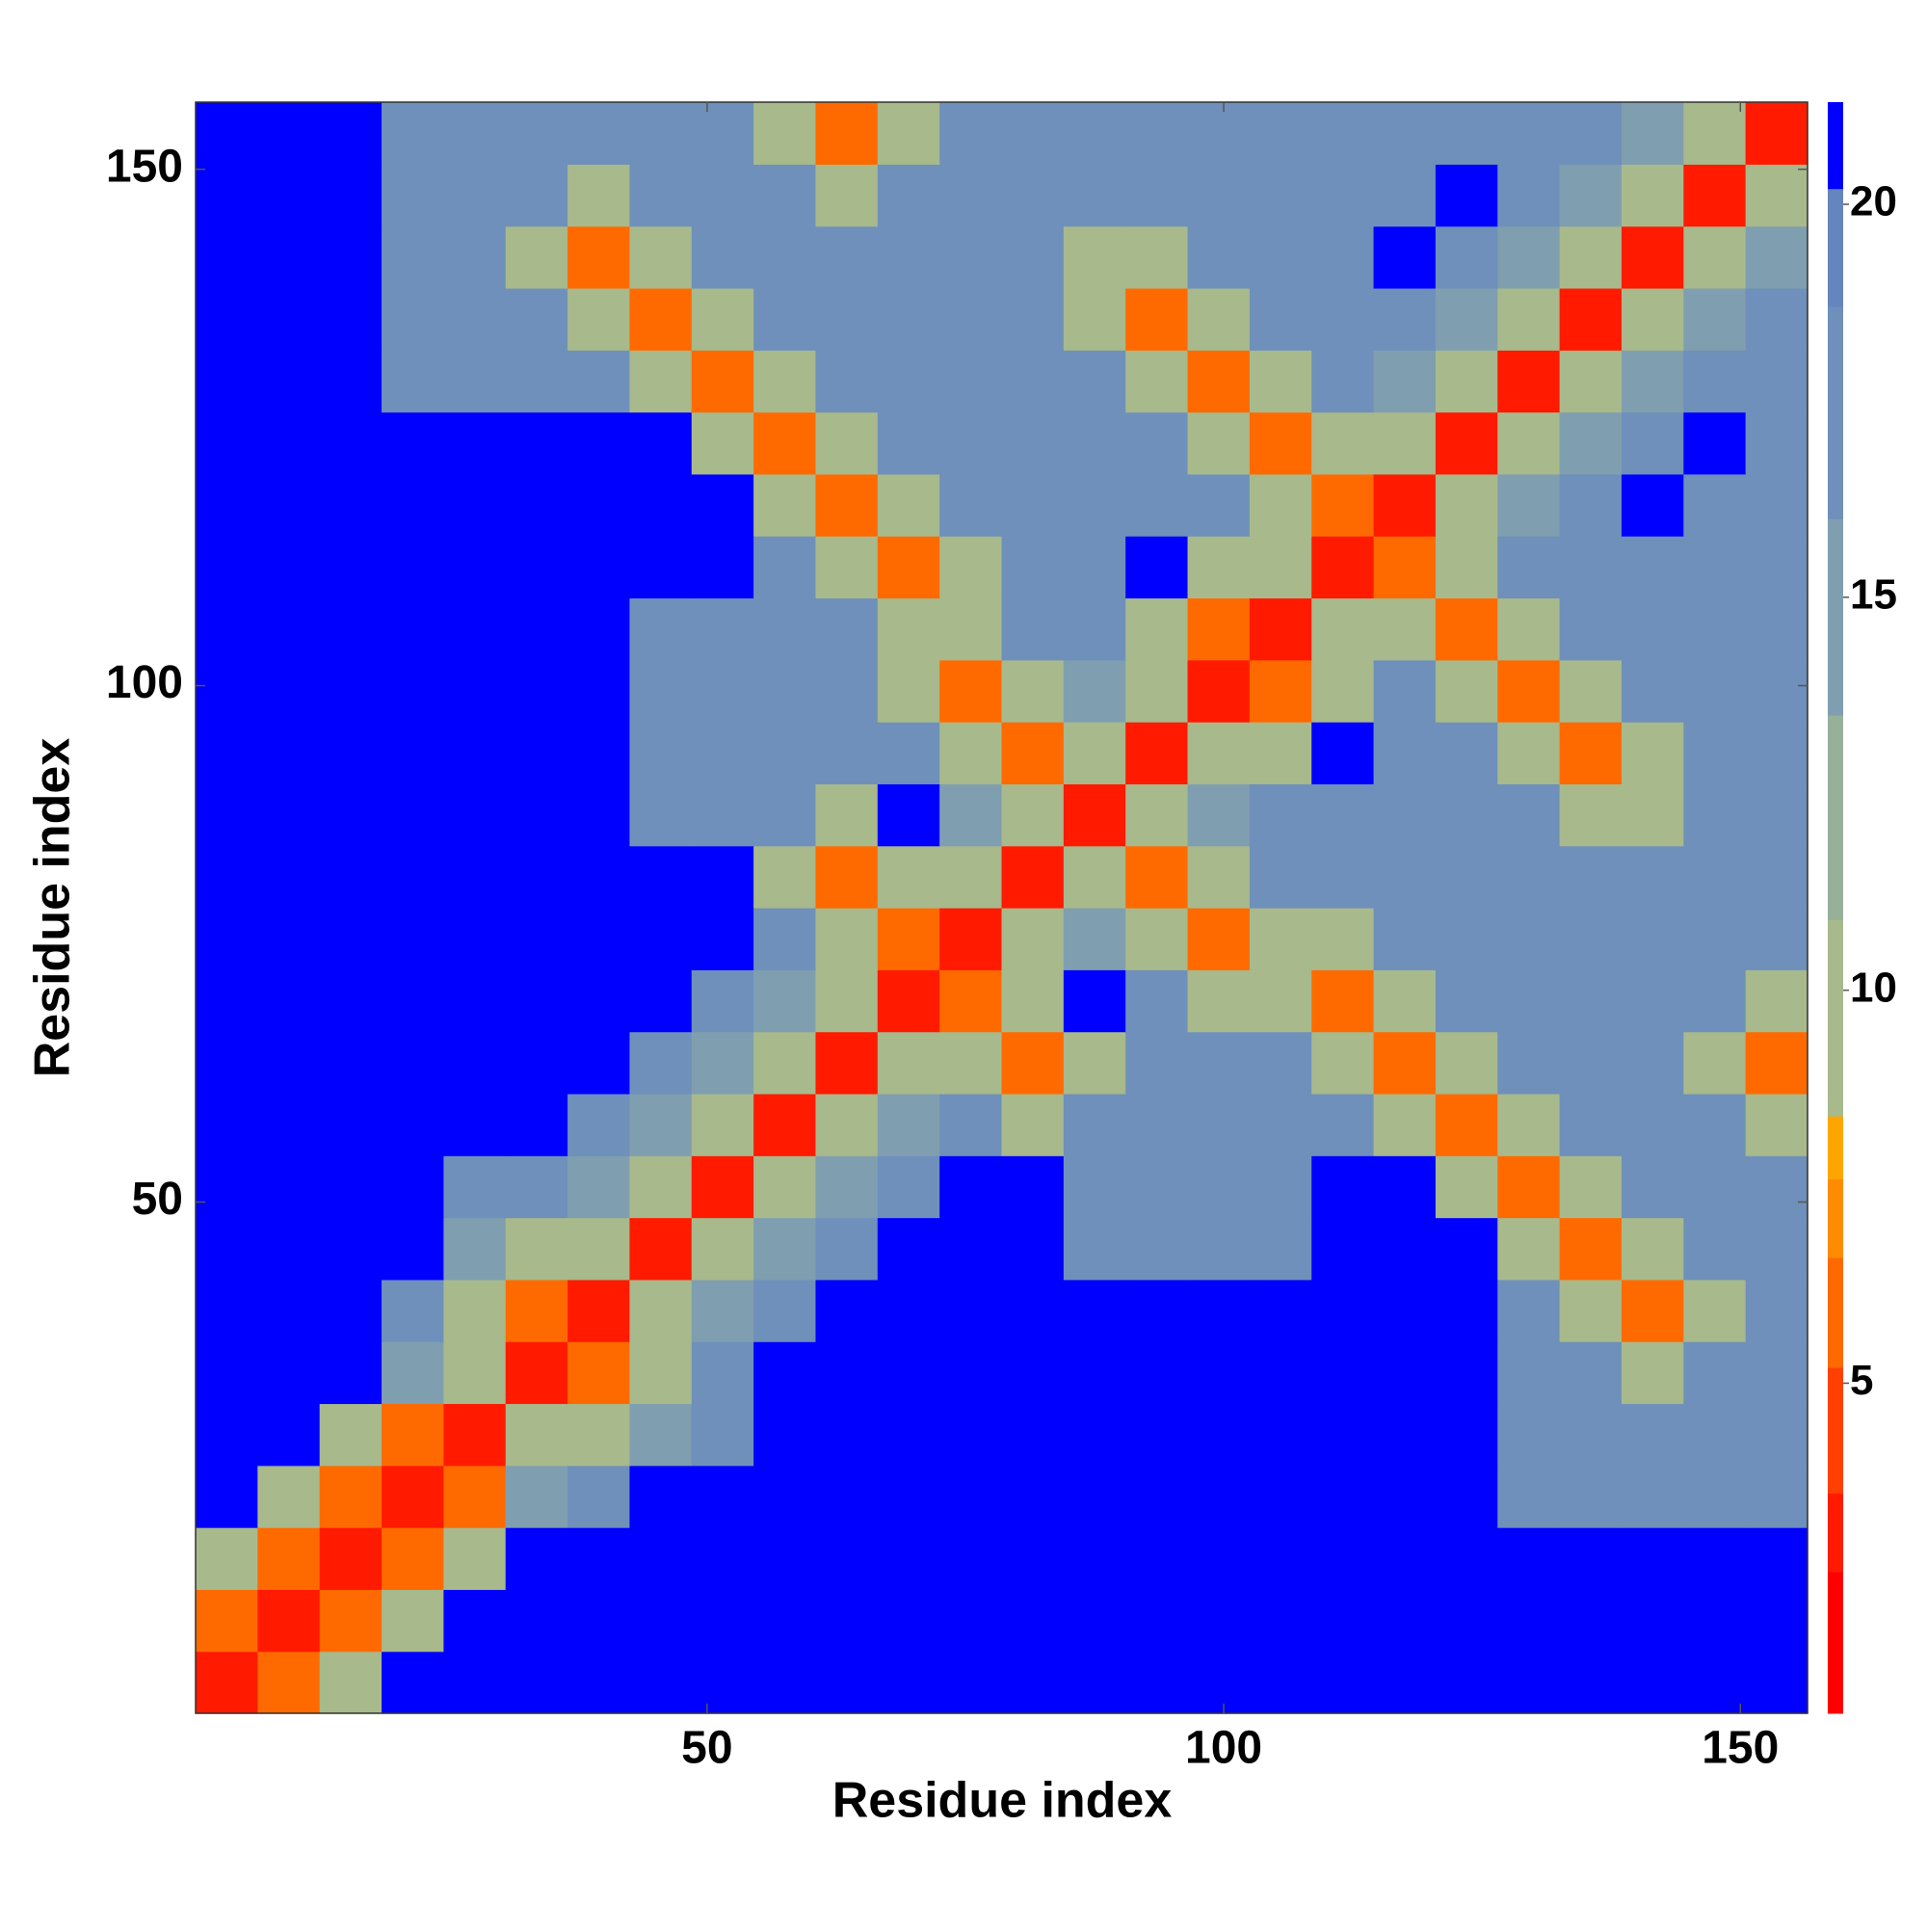  Describe the element at coordinates (1835, 1312) in the screenshot. I see `colorbar-band` at that location.